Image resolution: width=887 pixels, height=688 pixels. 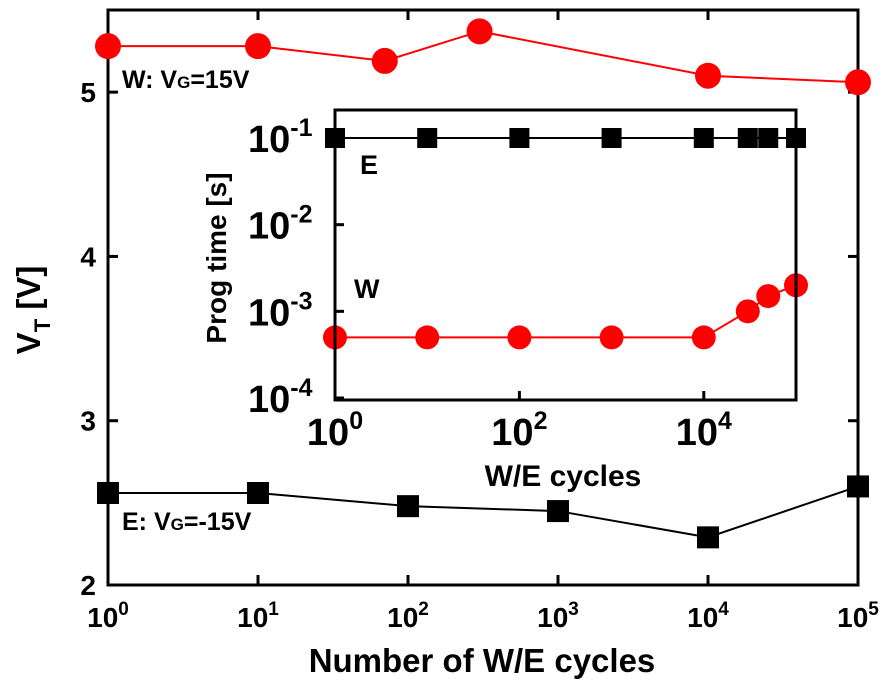 What do you see at coordinates (88, 585) in the screenshot?
I see `main-y-tick-label: 2` at bounding box center [88, 585].